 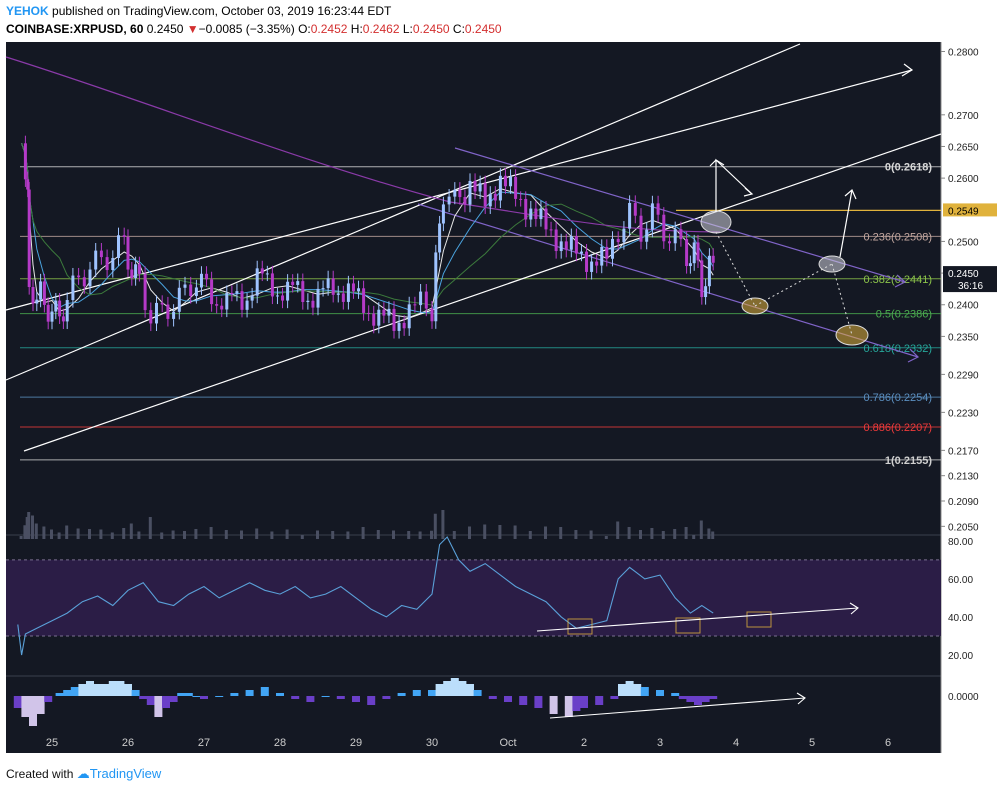 What do you see at coordinates (904, 315) in the screenshot?
I see `fib-label-0.5: 0.5(0.2386)` at bounding box center [904, 315].